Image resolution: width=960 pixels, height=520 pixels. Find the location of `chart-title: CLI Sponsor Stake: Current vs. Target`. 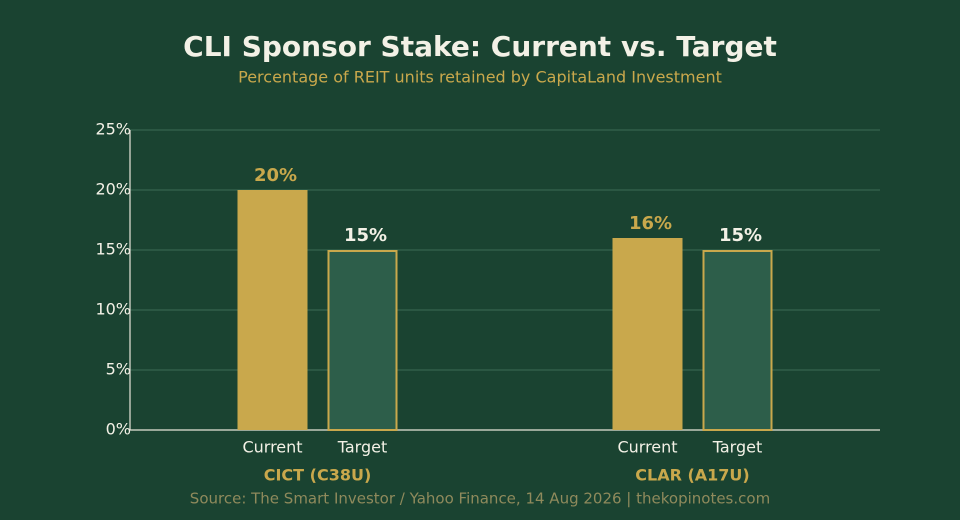

chart-title: CLI Sponsor Stake: Current vs. Target is located at coordinates (480, 46).